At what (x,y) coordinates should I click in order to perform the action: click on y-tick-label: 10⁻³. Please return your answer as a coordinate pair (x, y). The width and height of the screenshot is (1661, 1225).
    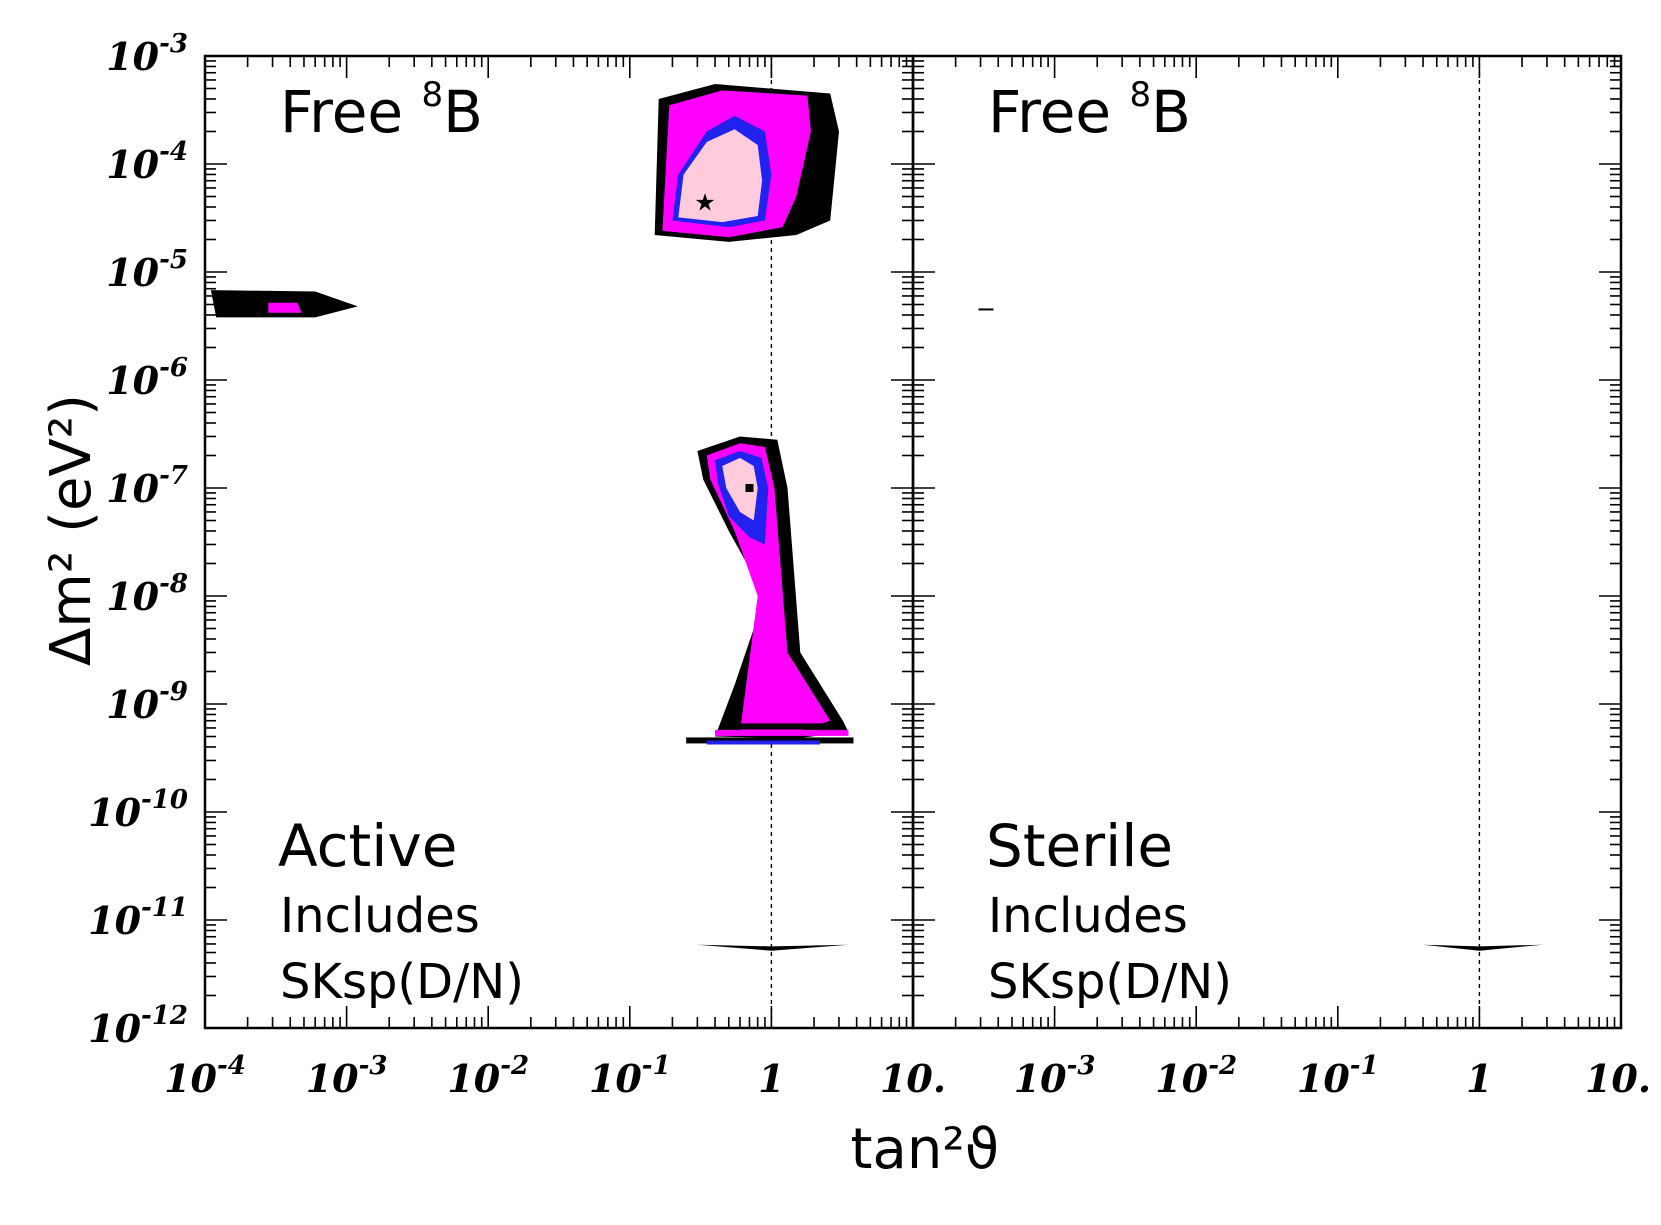
    Looking at the image, I should click on (147, 54).